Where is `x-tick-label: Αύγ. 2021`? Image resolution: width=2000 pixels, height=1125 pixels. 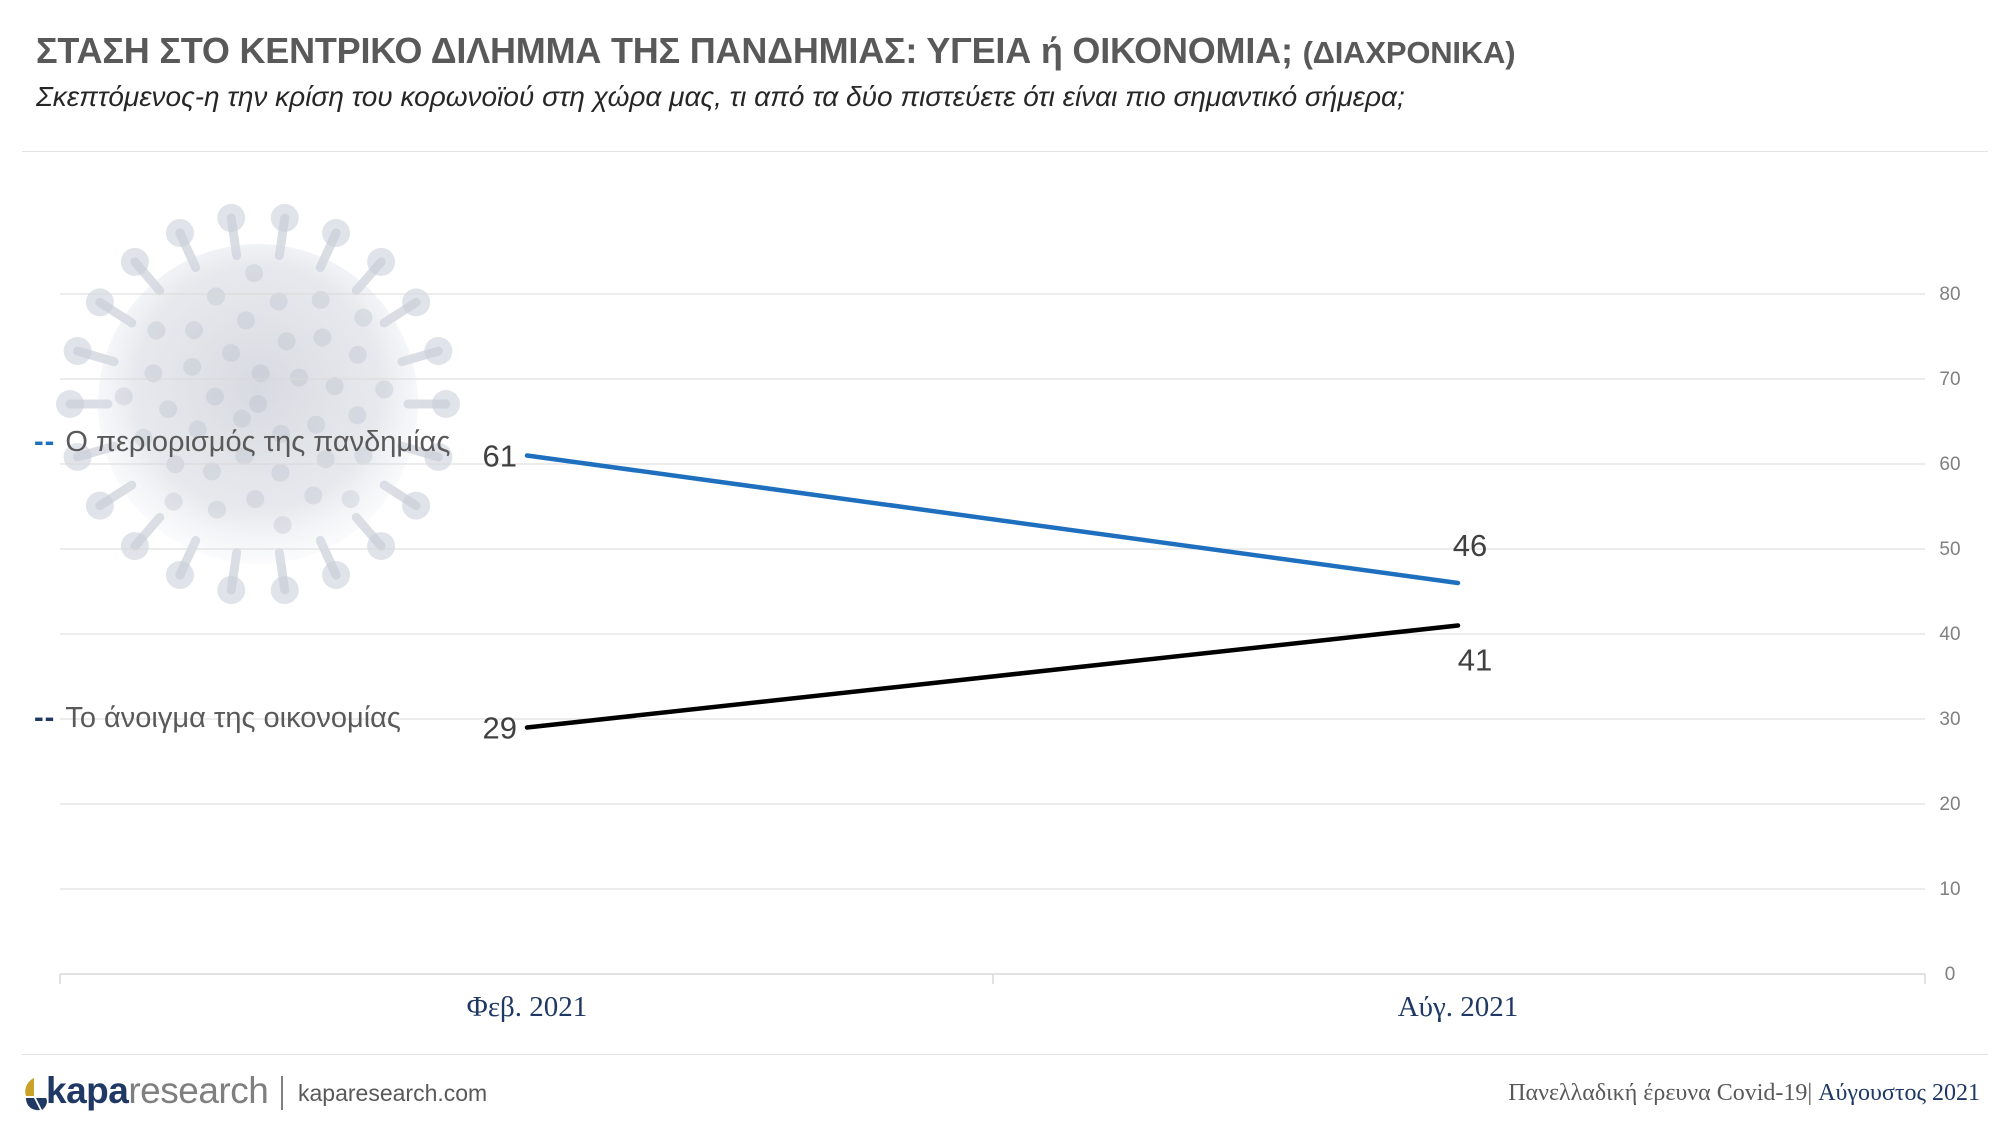 x-tick-label: Αύγ. 2021 is located at coordinates (1458, 1007).